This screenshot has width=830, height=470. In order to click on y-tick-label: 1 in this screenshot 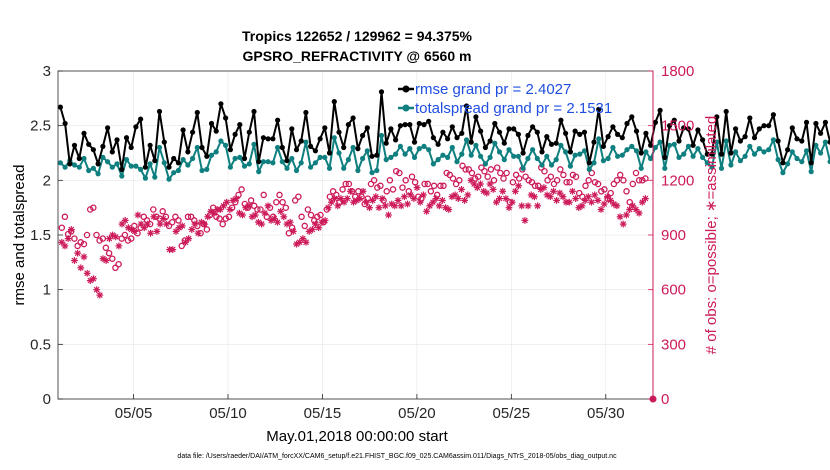, I will do `click(47, 290)`.